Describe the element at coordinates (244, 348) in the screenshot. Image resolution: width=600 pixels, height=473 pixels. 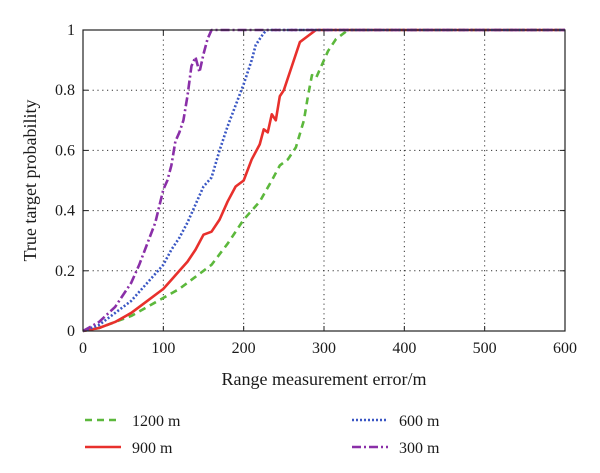
I see `x-tick-label: 200` at that location.